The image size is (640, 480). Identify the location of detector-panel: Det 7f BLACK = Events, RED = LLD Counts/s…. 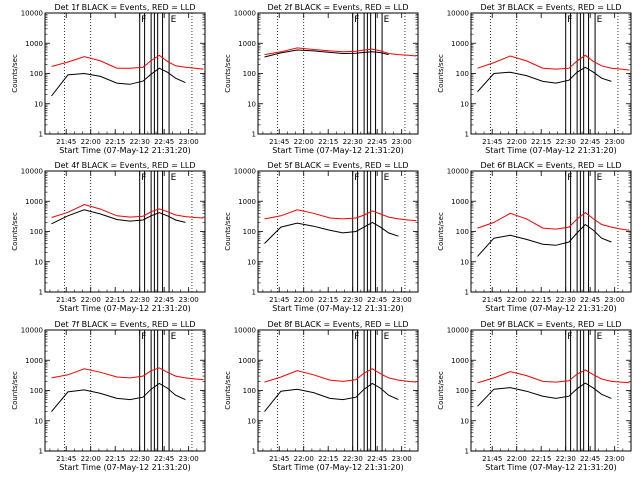
(108, 396).